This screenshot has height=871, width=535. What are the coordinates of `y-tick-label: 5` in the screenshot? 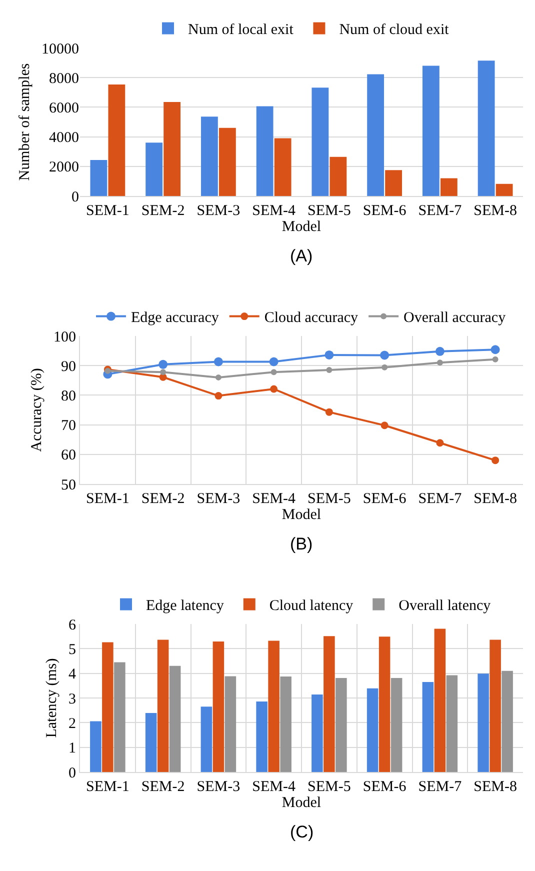 It's located at (72, 650).